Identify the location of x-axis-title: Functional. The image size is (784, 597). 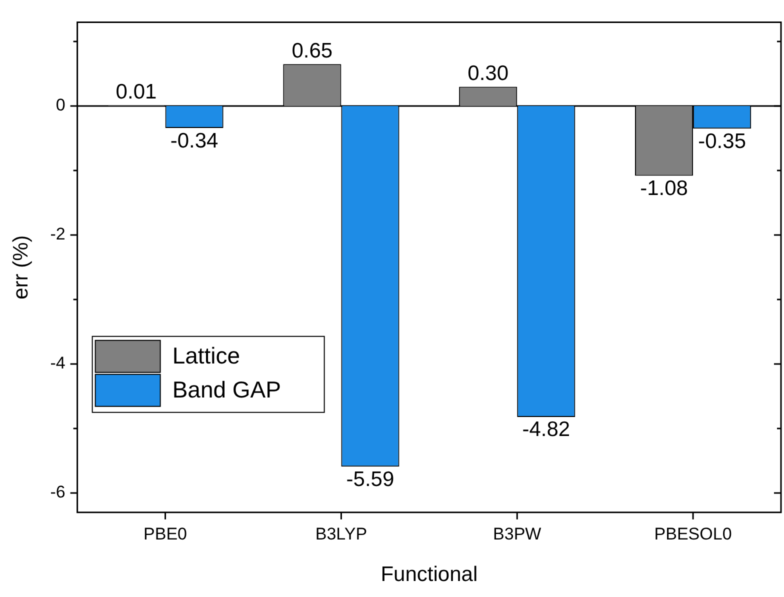
(429, 574).